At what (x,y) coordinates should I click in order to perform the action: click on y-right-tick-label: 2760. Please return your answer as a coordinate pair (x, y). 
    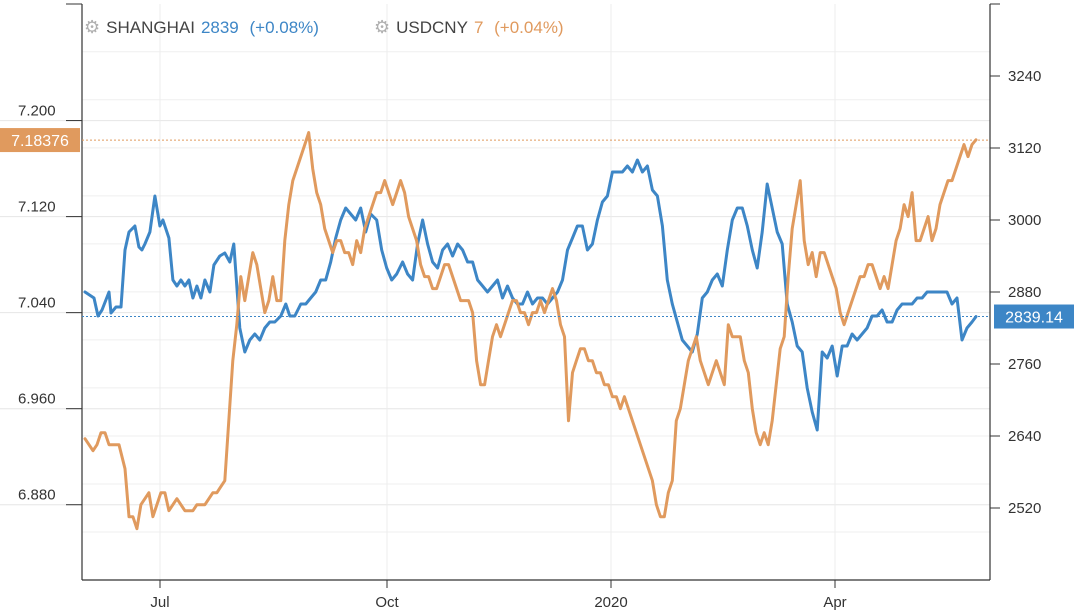
    Looking at the image, I should click on (1024, 364).